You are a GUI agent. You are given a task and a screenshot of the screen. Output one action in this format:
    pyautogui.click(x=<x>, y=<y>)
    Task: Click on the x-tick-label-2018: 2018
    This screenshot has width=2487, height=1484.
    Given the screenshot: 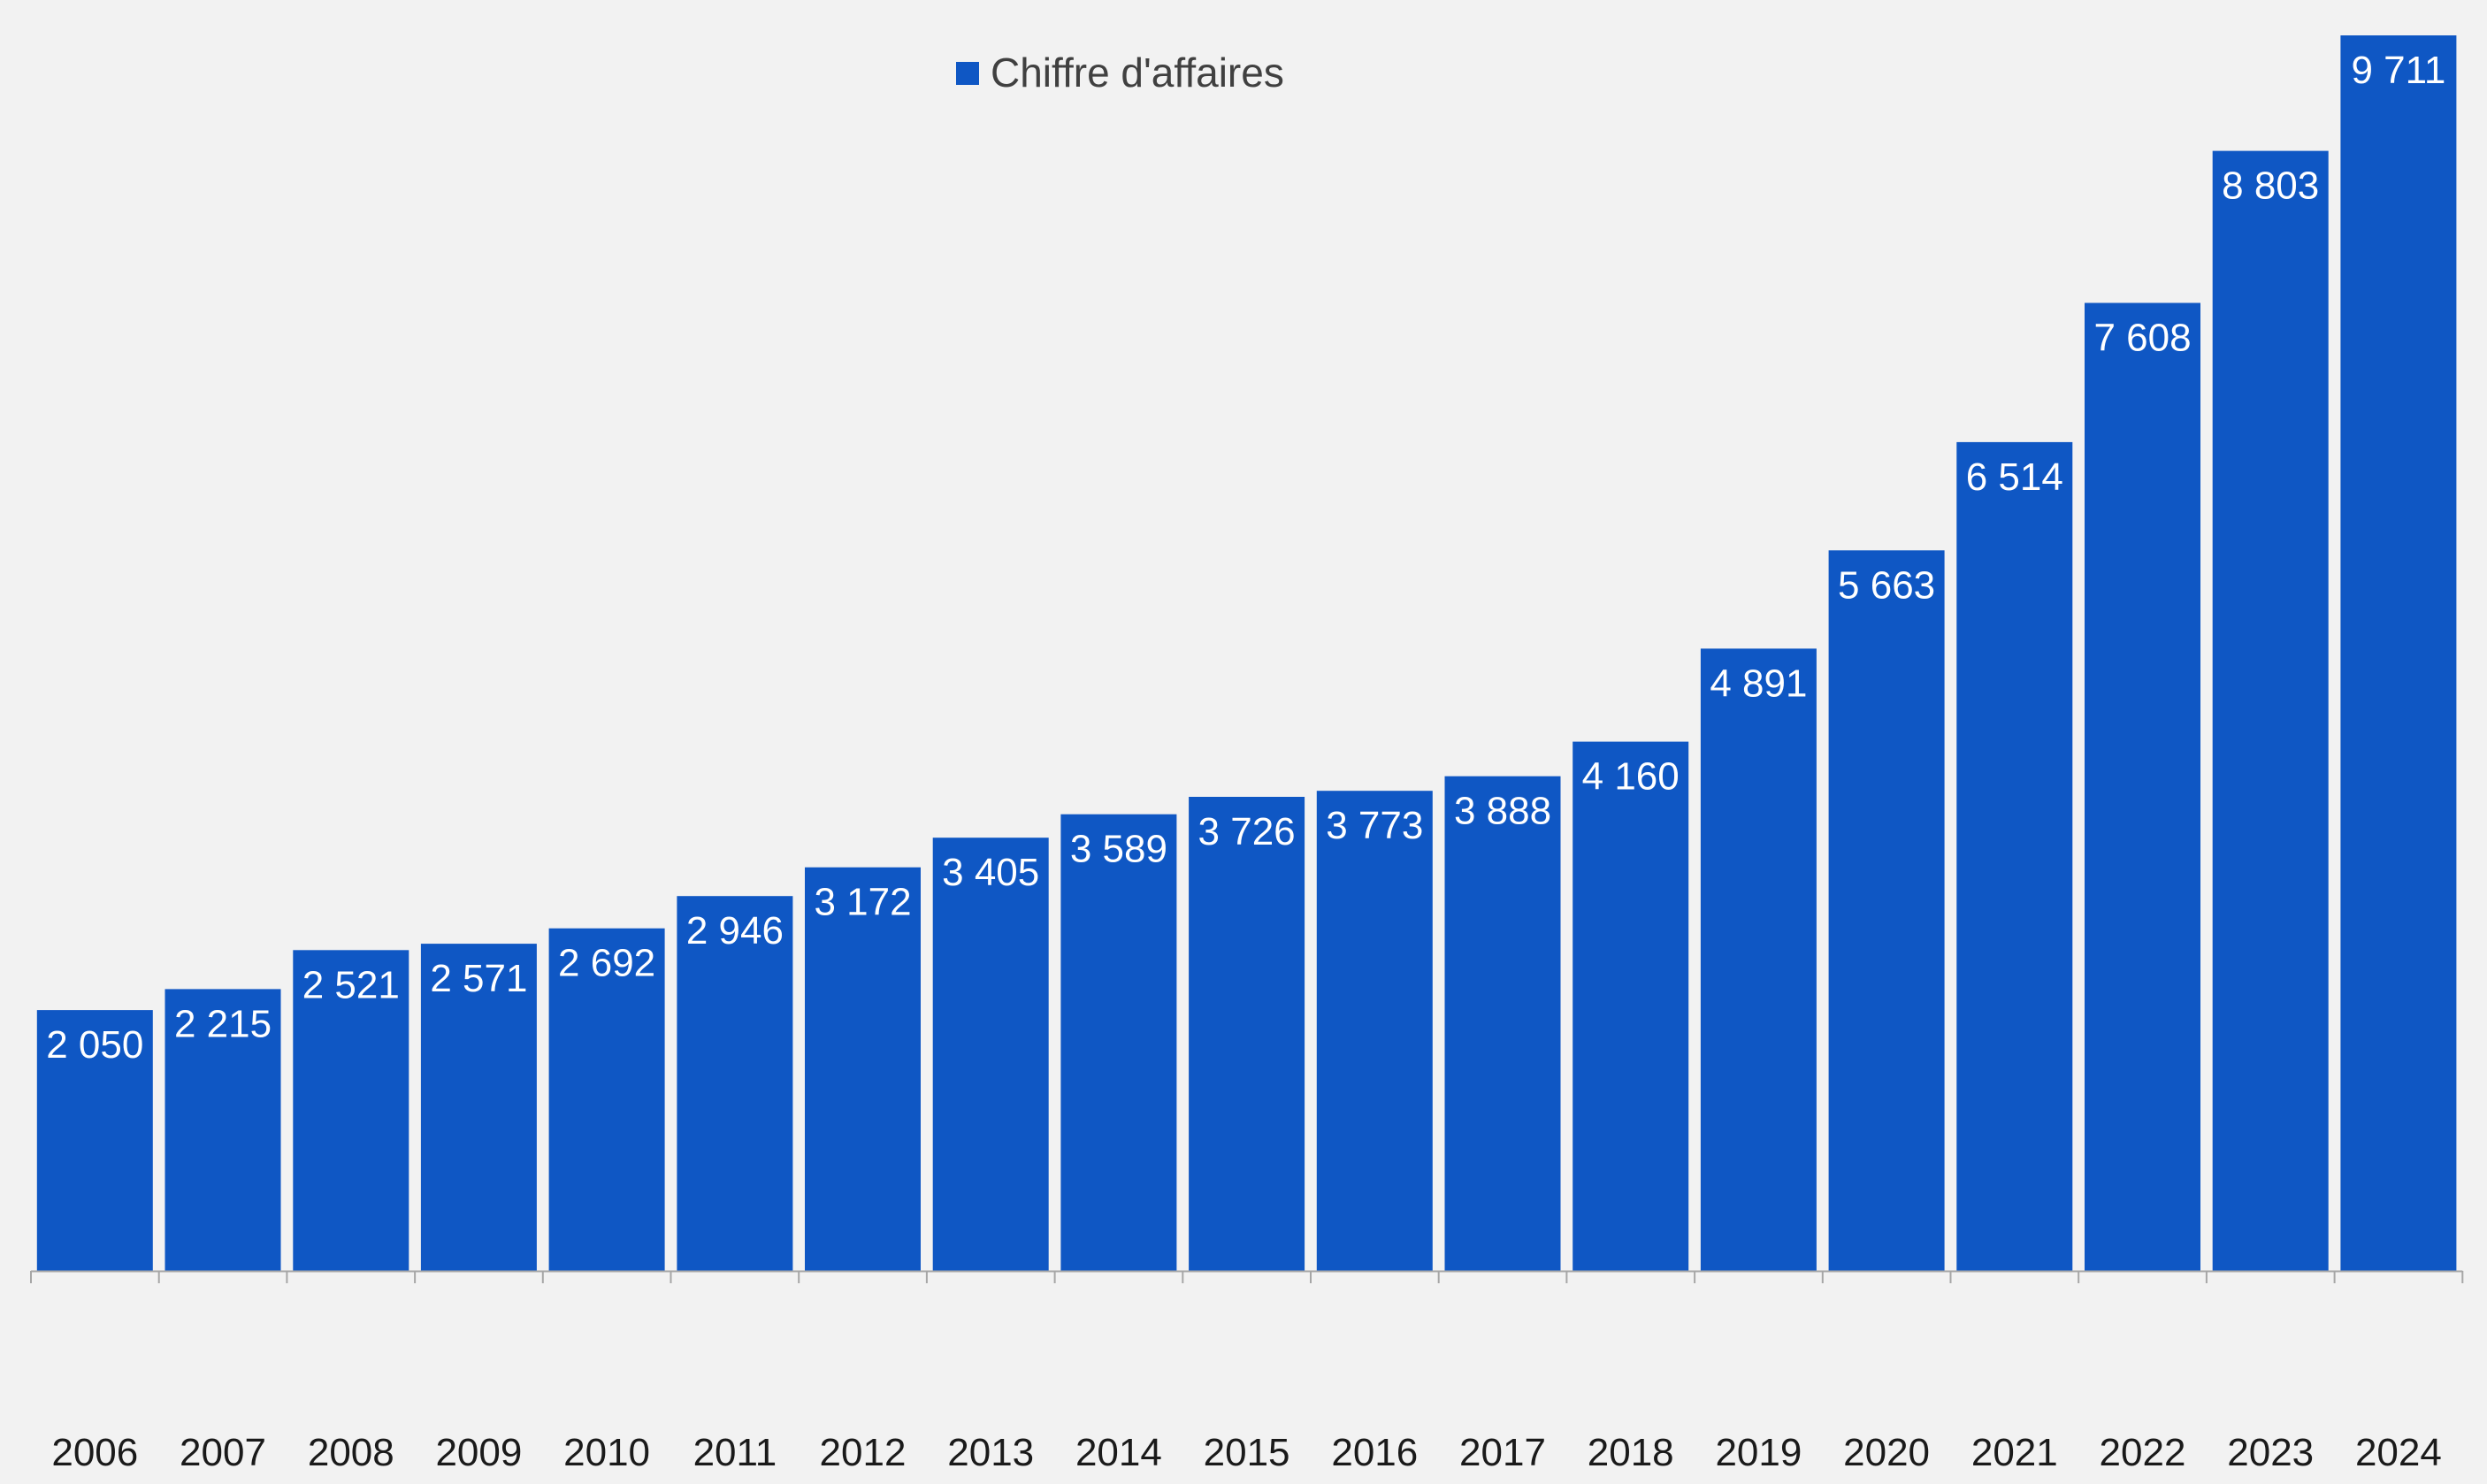 What is the action you would take?
    pyautogui.click(x=1631, y=1452)
    